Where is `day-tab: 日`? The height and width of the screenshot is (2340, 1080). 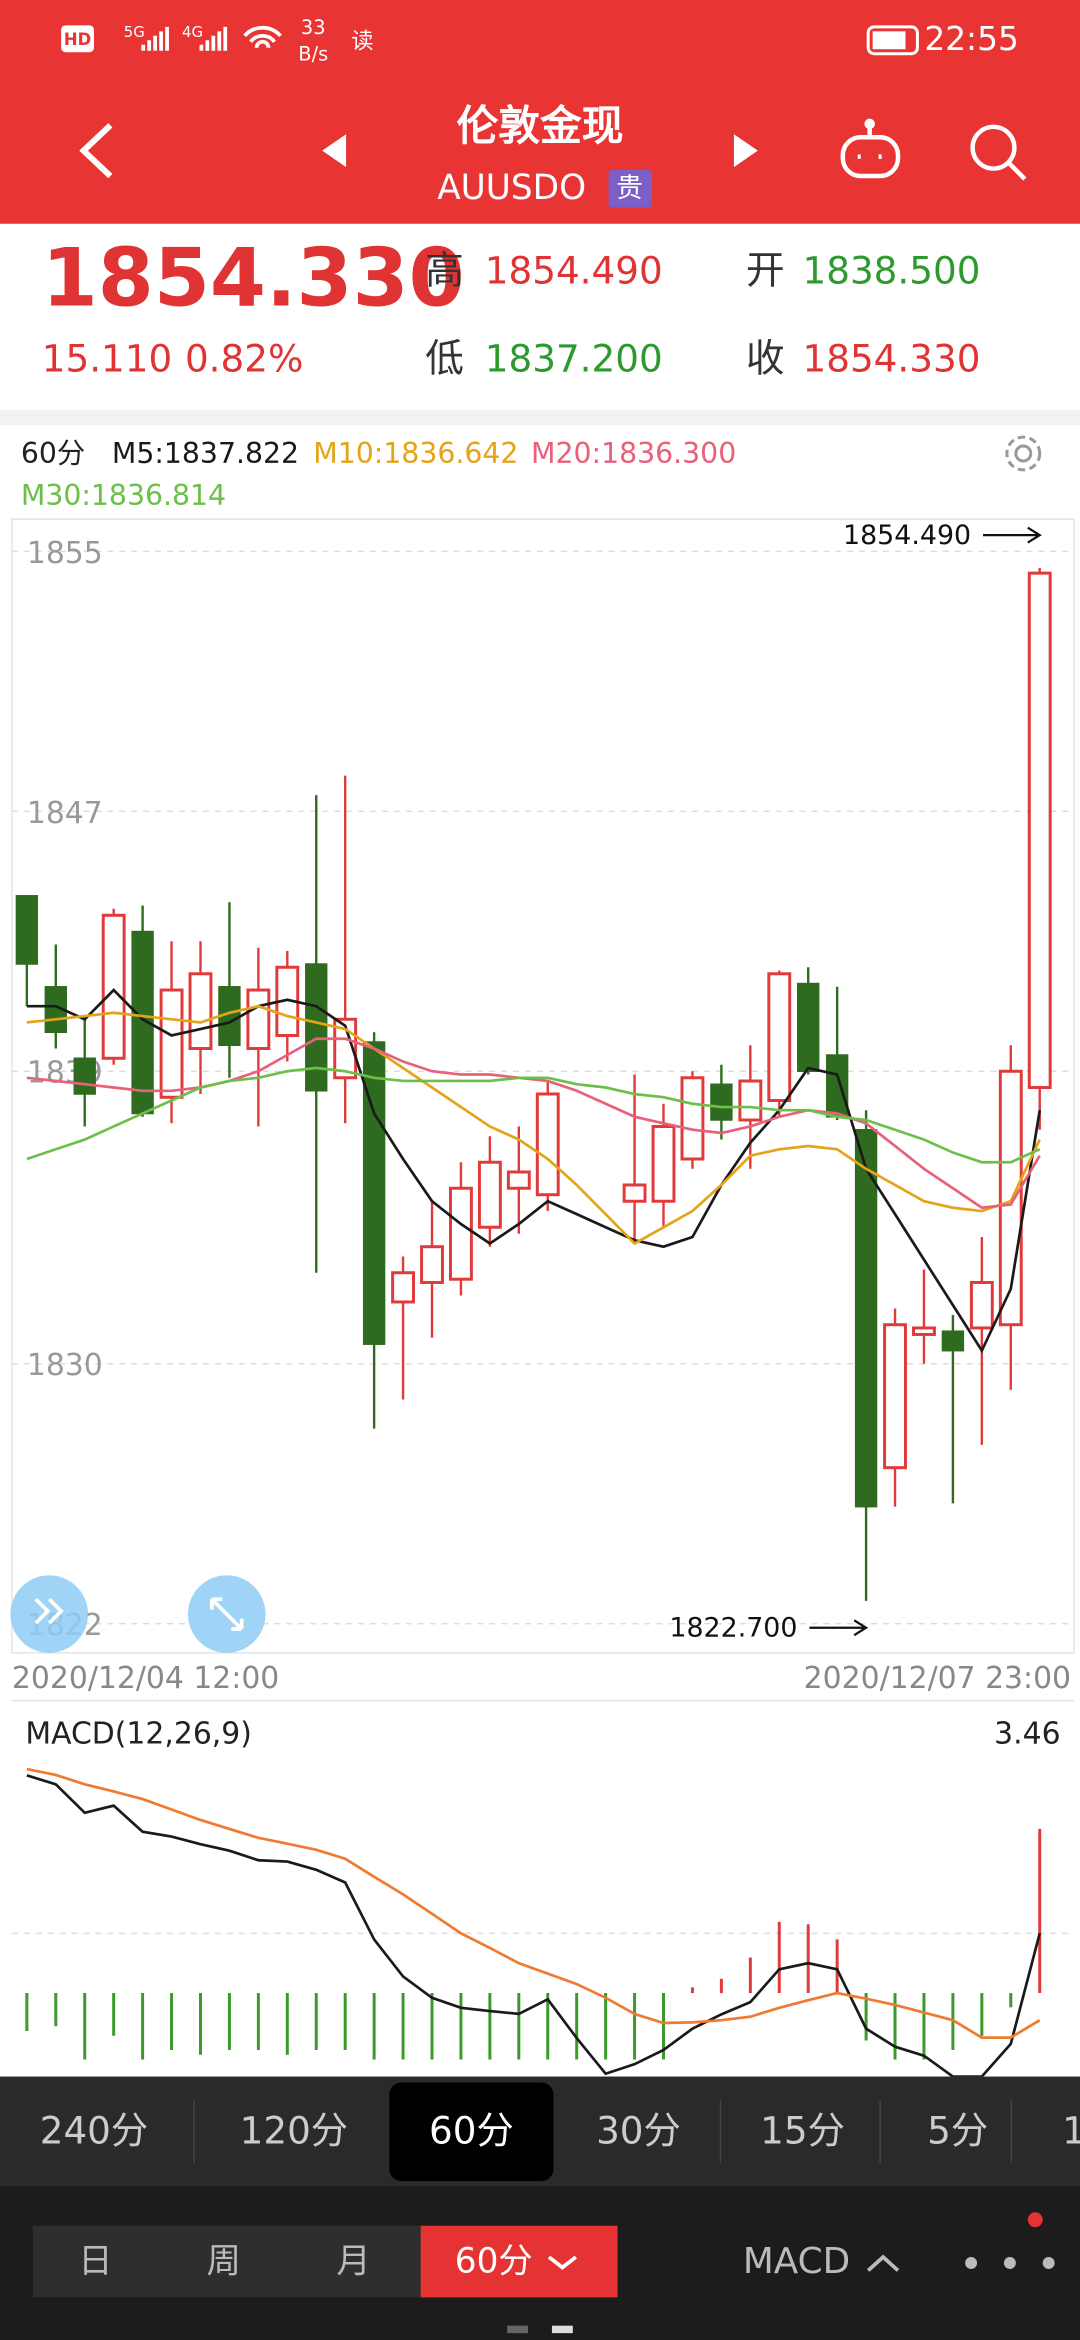 day-tab: 日 is located at coordinates (95, 2262).